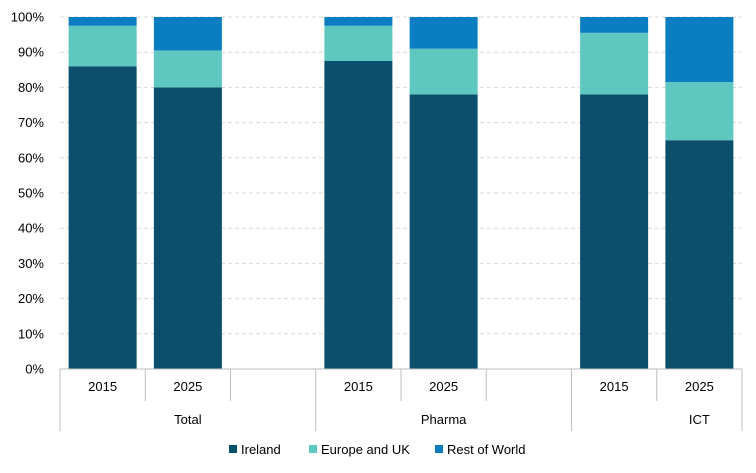 This screenshot has width=756, height=473. Describe the element at coordinates (486, 449) in the screenshot. I see `legend-label: Rest of World` at that location.